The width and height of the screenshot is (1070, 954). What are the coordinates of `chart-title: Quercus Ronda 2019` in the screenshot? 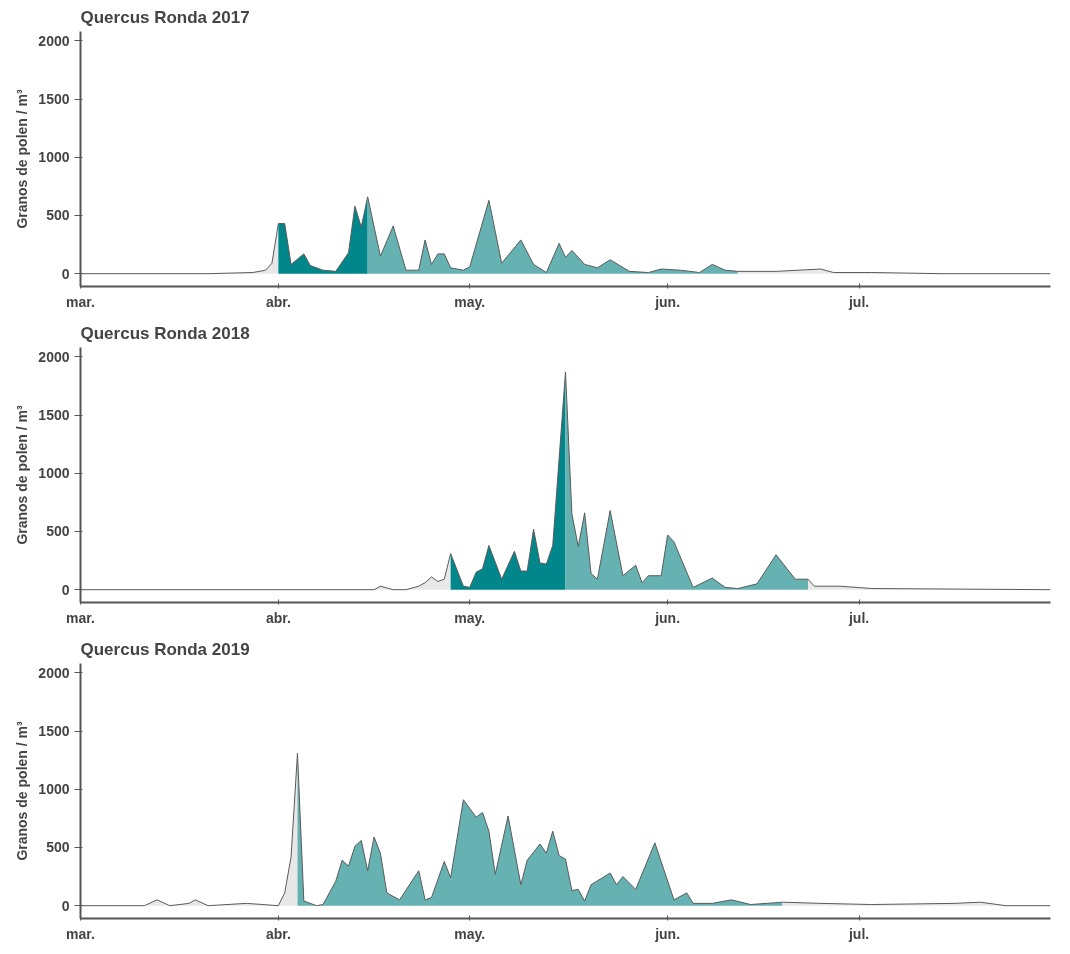 It's located at (165, 649).